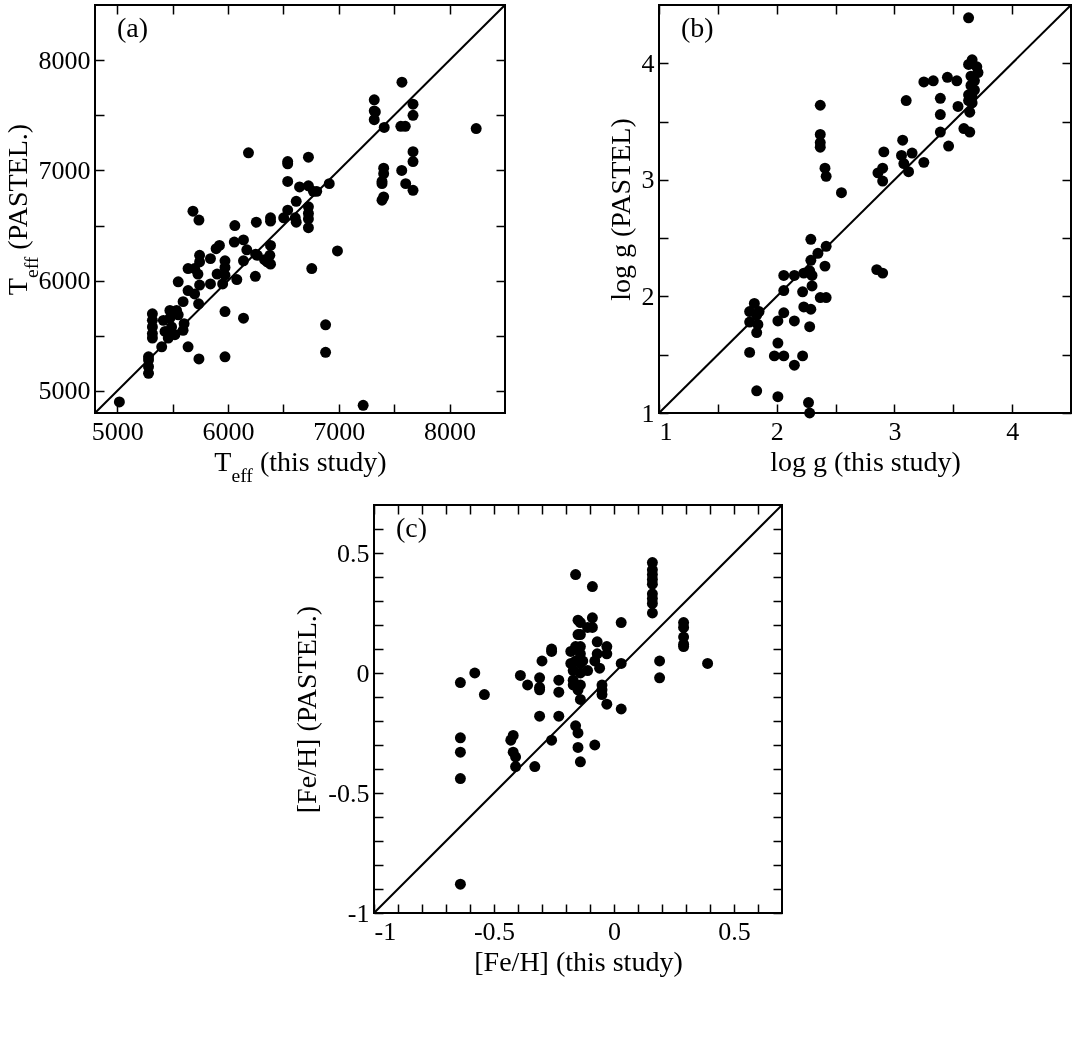 The height and width of the screenshot is (1042, 1078). Describe the element at coordinates (363, 673) in the screenshot. I see `y-tick-label: 0` at that location.